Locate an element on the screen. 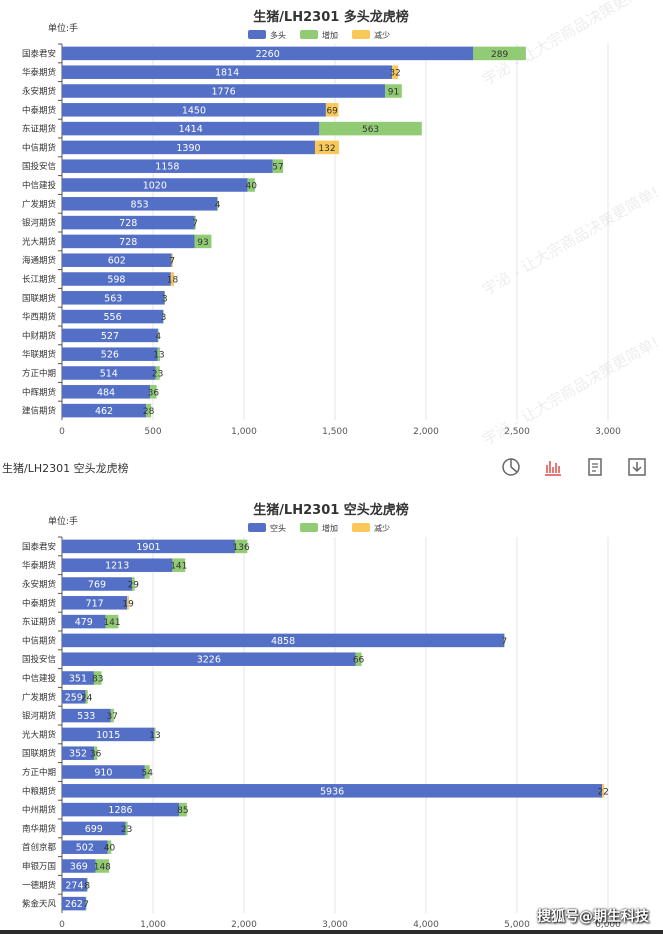 This screenshot has height=935, width=663. section-caption: 生猪/LH2301 空头龙虎榜 is located at coordinates (65, 468).